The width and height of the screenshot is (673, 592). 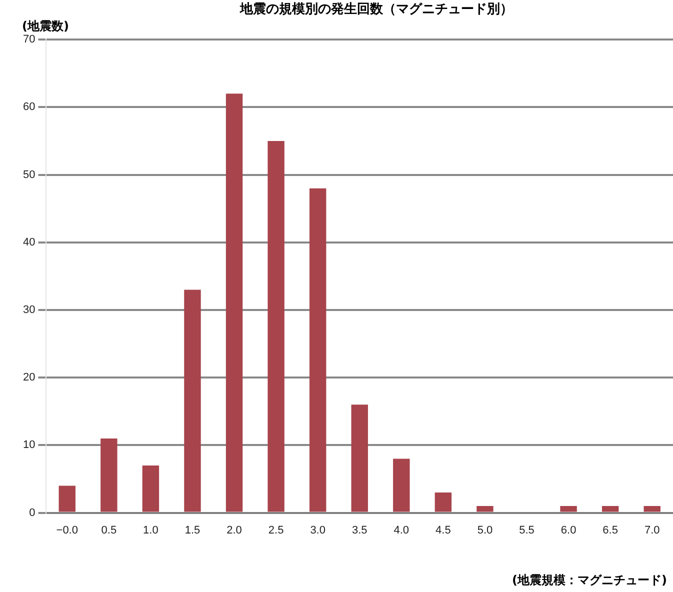 What do you see at coordinates (150, 530) in the screenshot?
I see `x-tick-label: 1.0` at bounding box center [150, 530].